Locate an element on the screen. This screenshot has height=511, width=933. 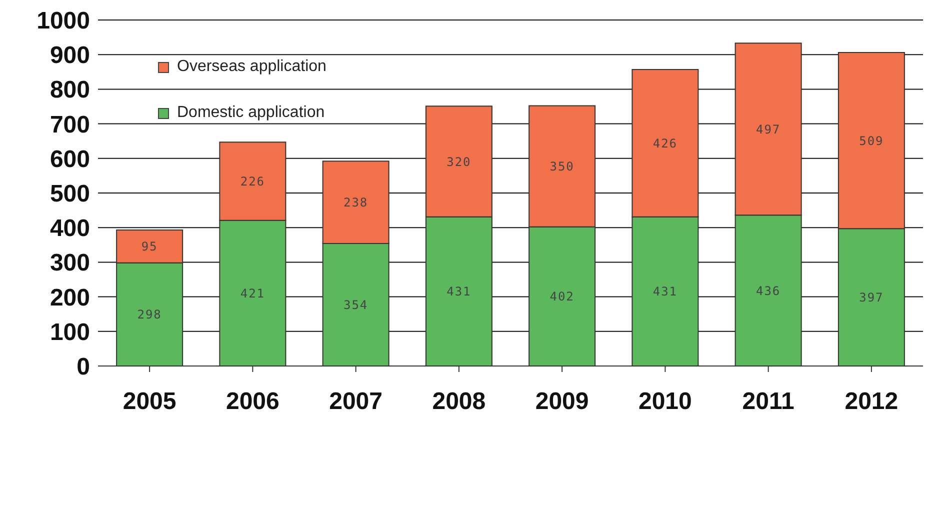
data-label: 497 is located at coordinates (768, 129).